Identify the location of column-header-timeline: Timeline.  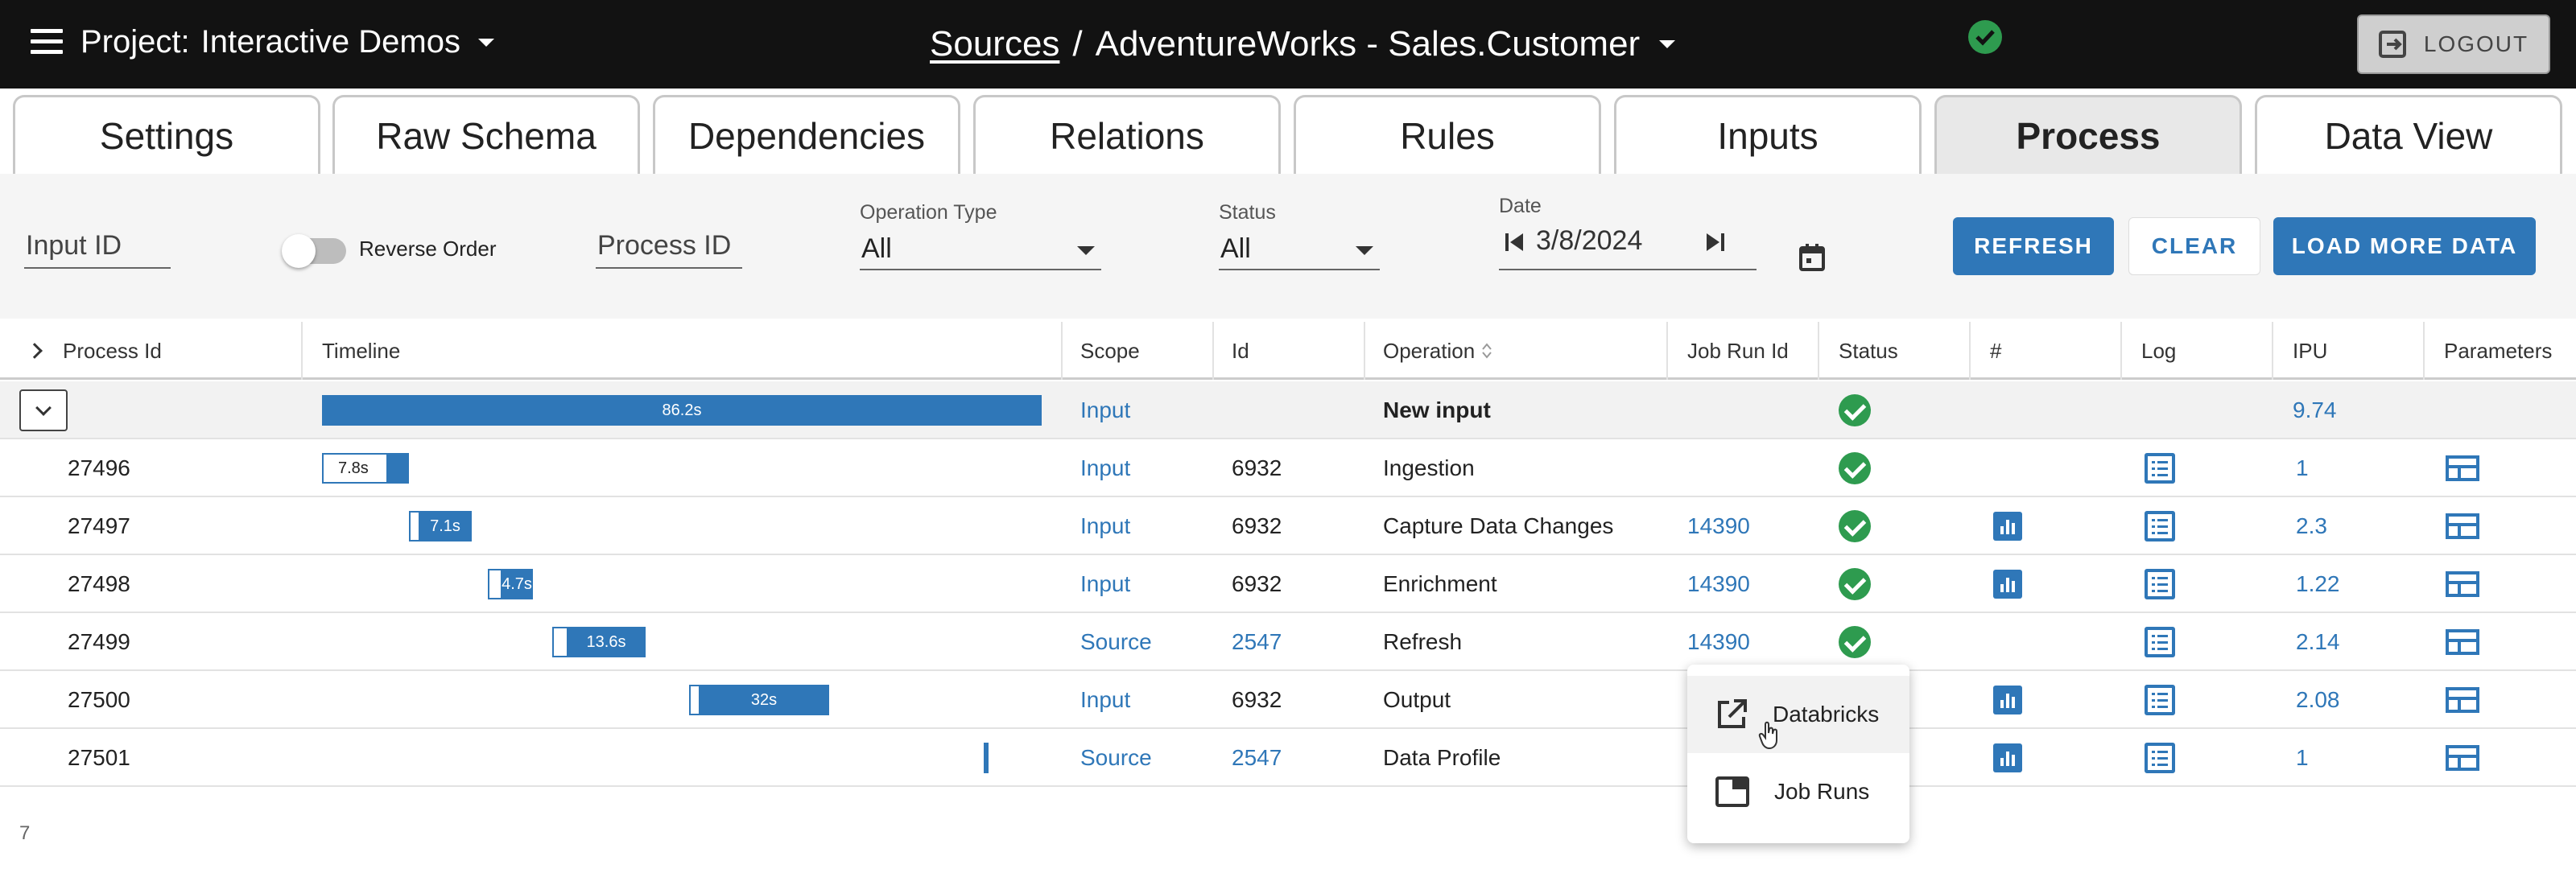
(361, 350).